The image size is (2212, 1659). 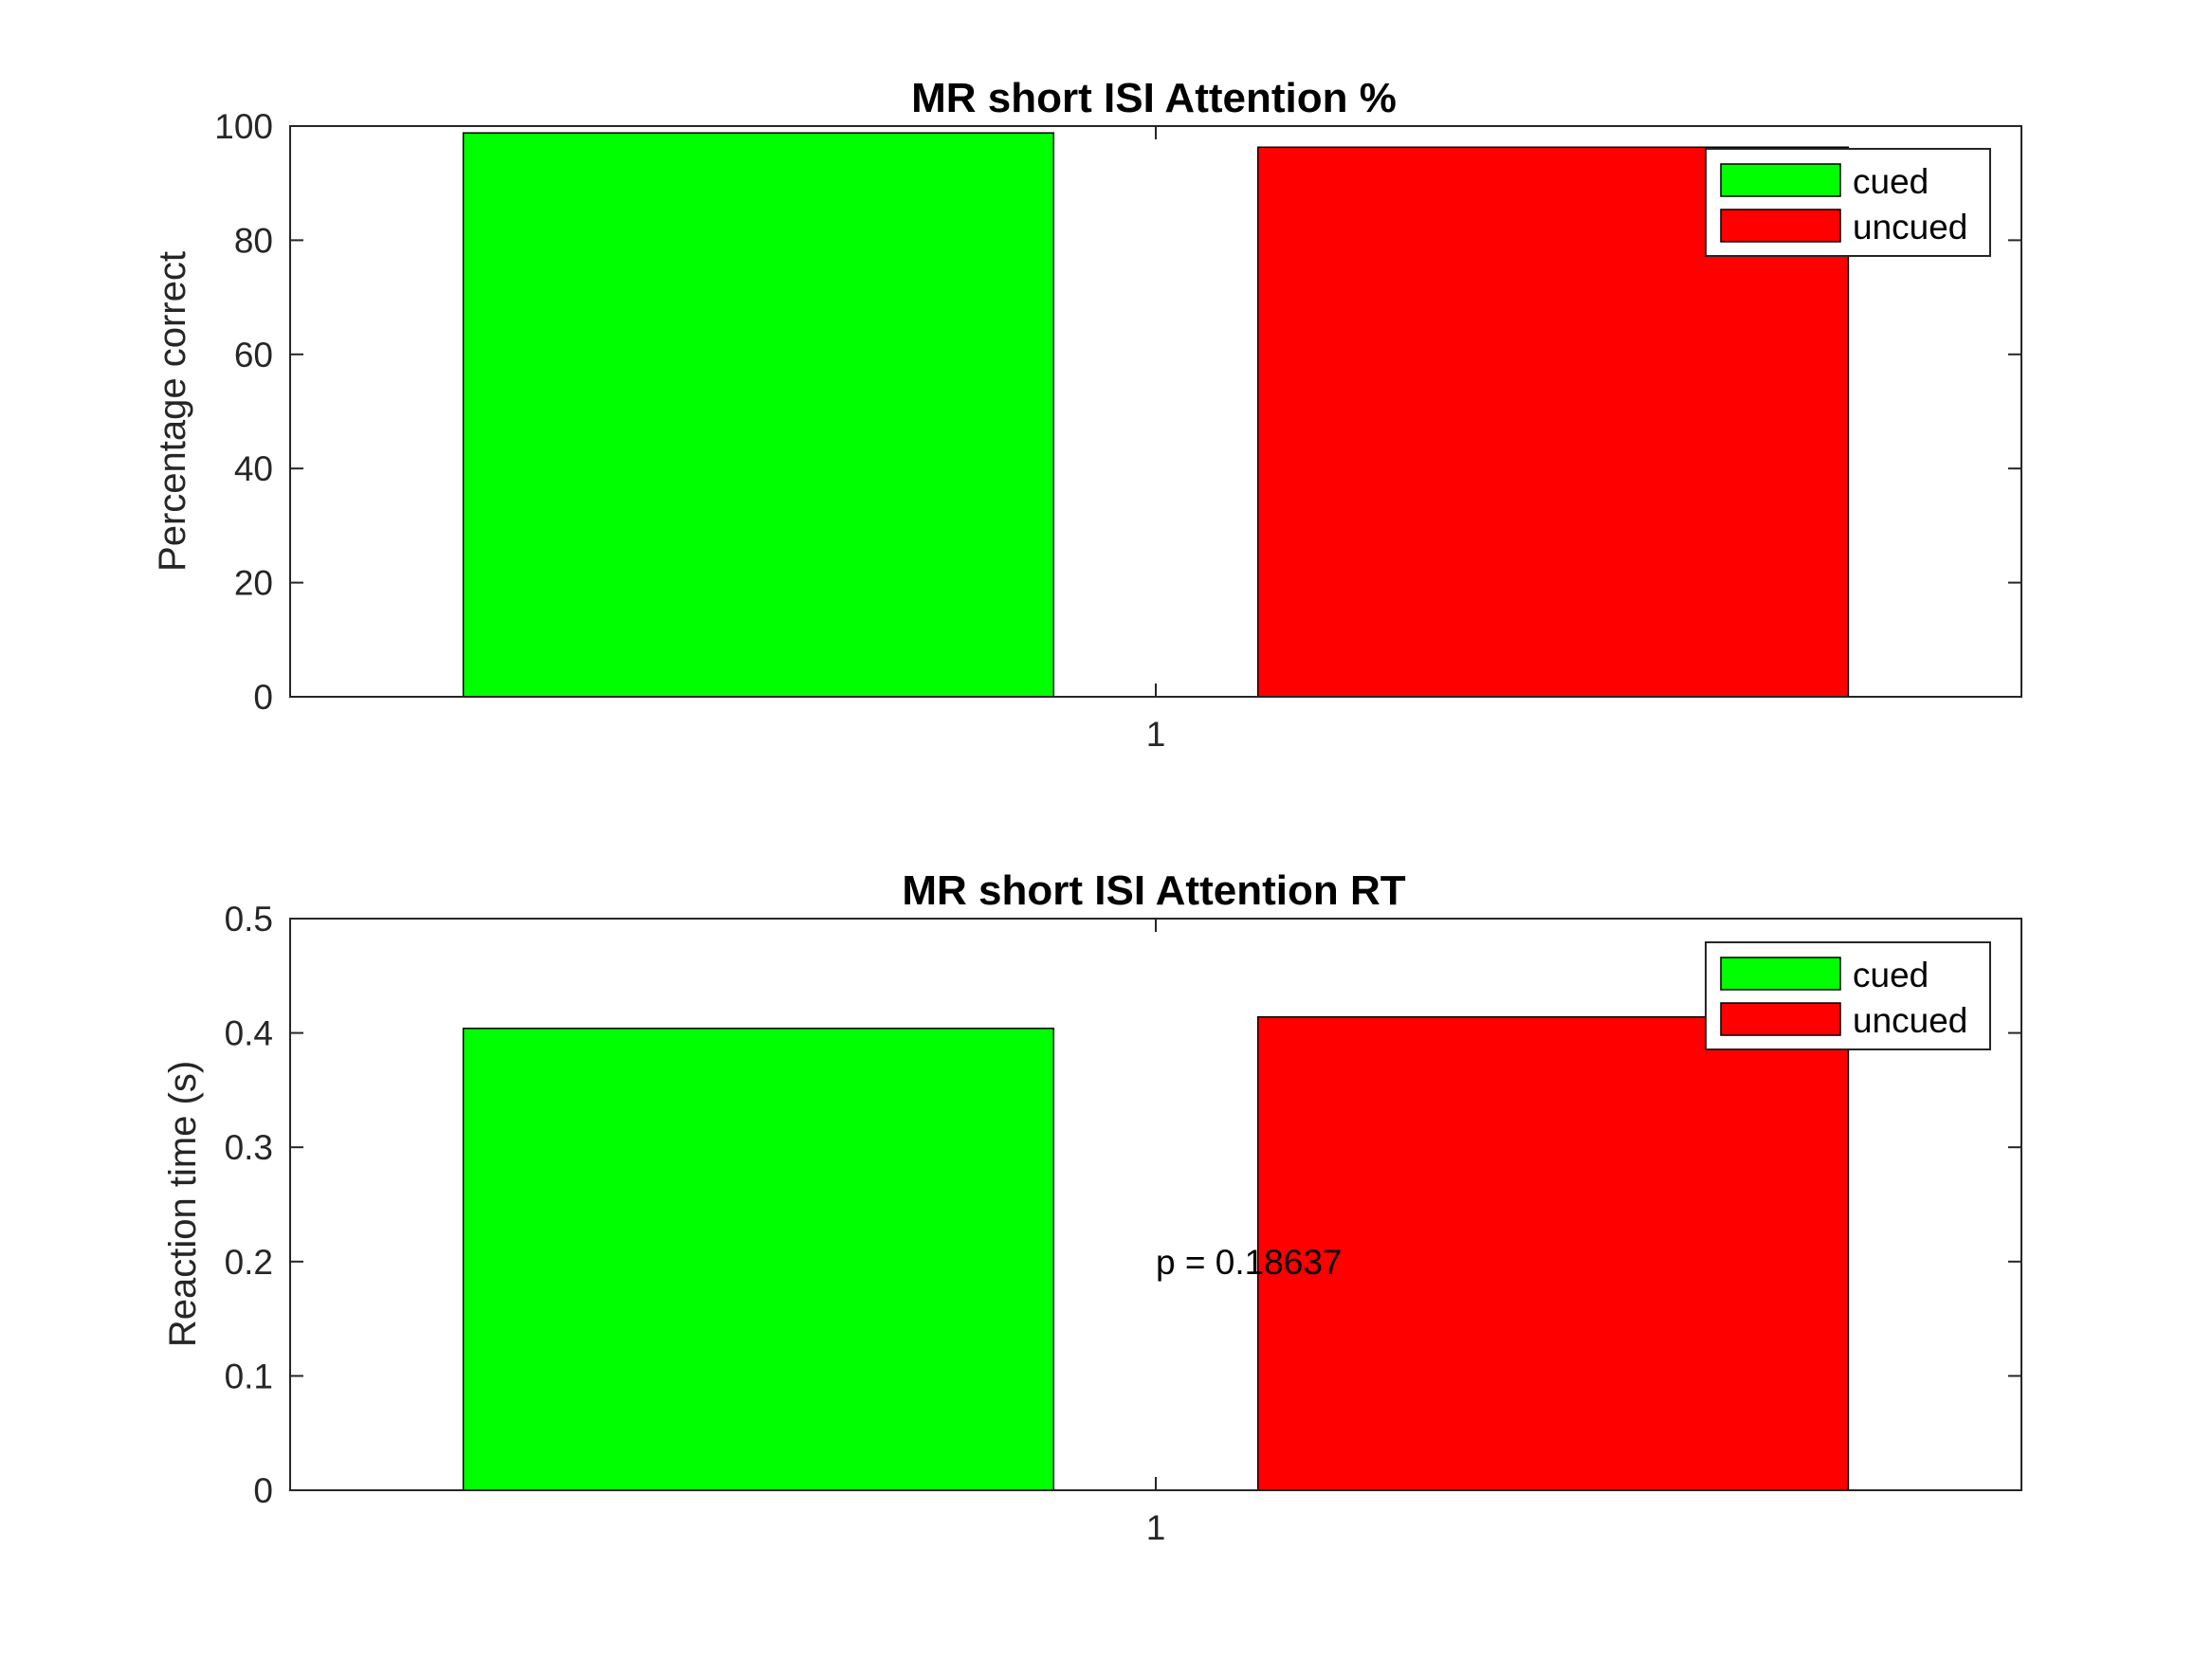 What do you see at coordinates (249, 919) in the screenshot?
I see `y-tick-label: 0.5` at bounding box center [249, 919].